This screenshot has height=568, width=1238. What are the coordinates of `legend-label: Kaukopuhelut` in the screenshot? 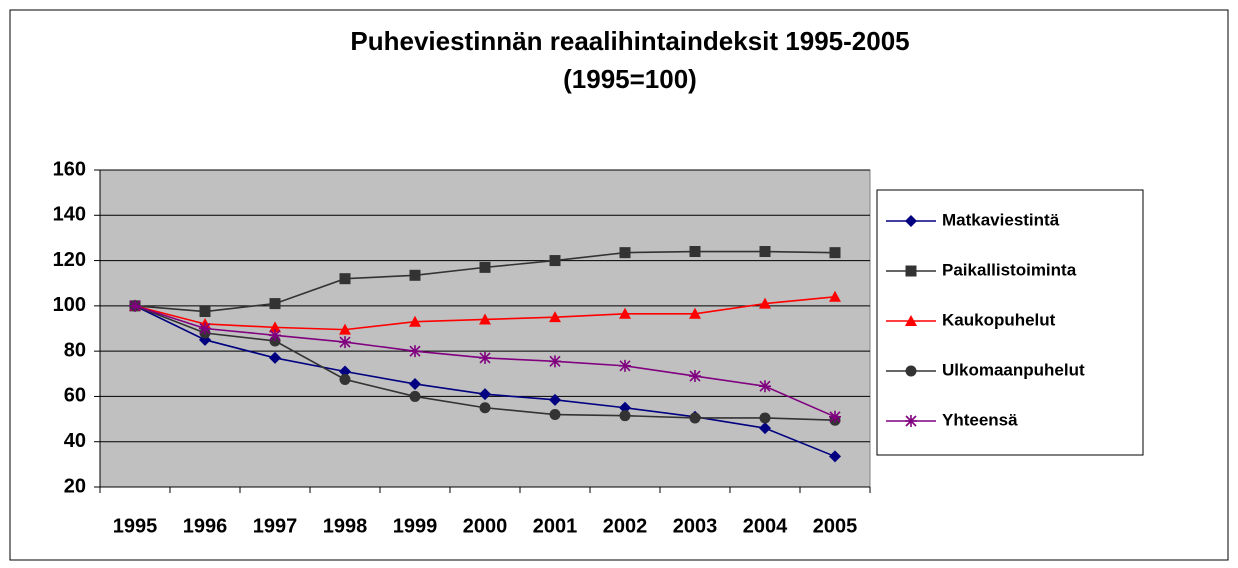 It's located at (999, 319).